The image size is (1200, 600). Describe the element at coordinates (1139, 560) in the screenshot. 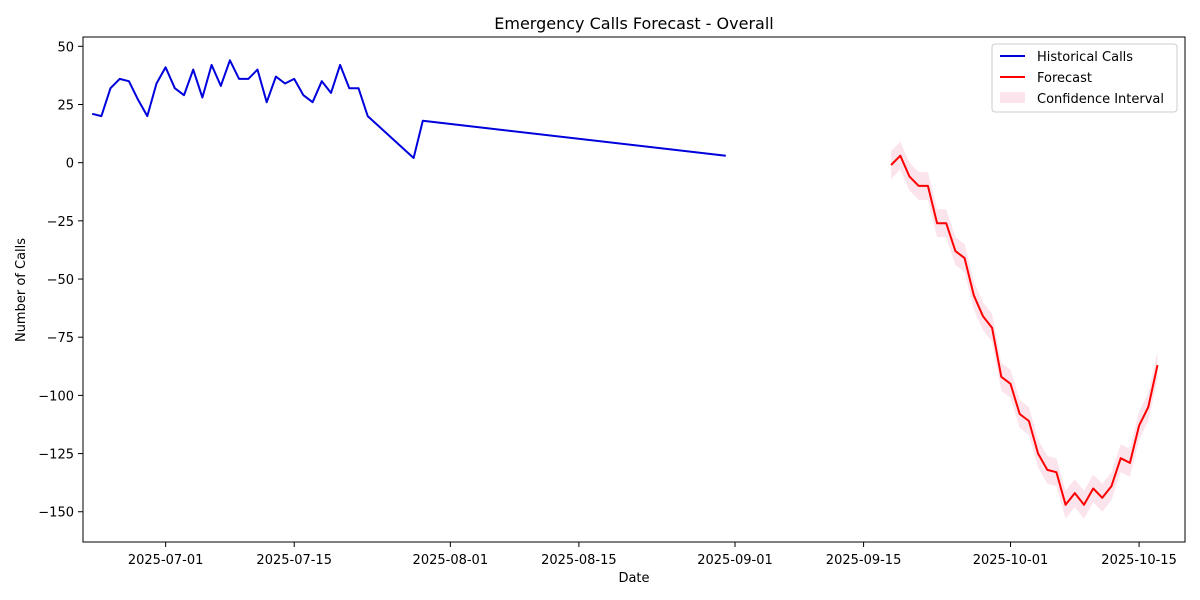

I see `x-tick-label: 2025-10-15` at that location.